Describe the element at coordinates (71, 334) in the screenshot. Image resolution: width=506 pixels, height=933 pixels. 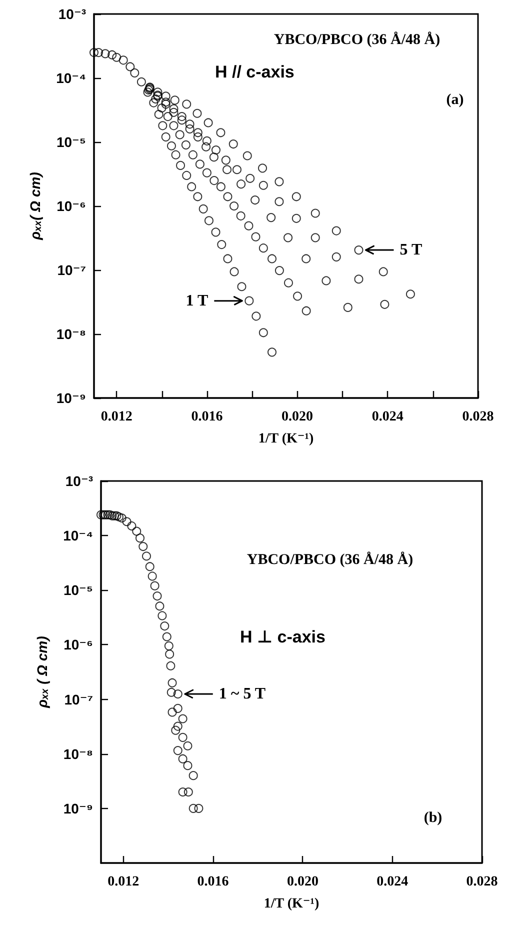
I see `y-tick-label: 10⁻⁸` at that location.